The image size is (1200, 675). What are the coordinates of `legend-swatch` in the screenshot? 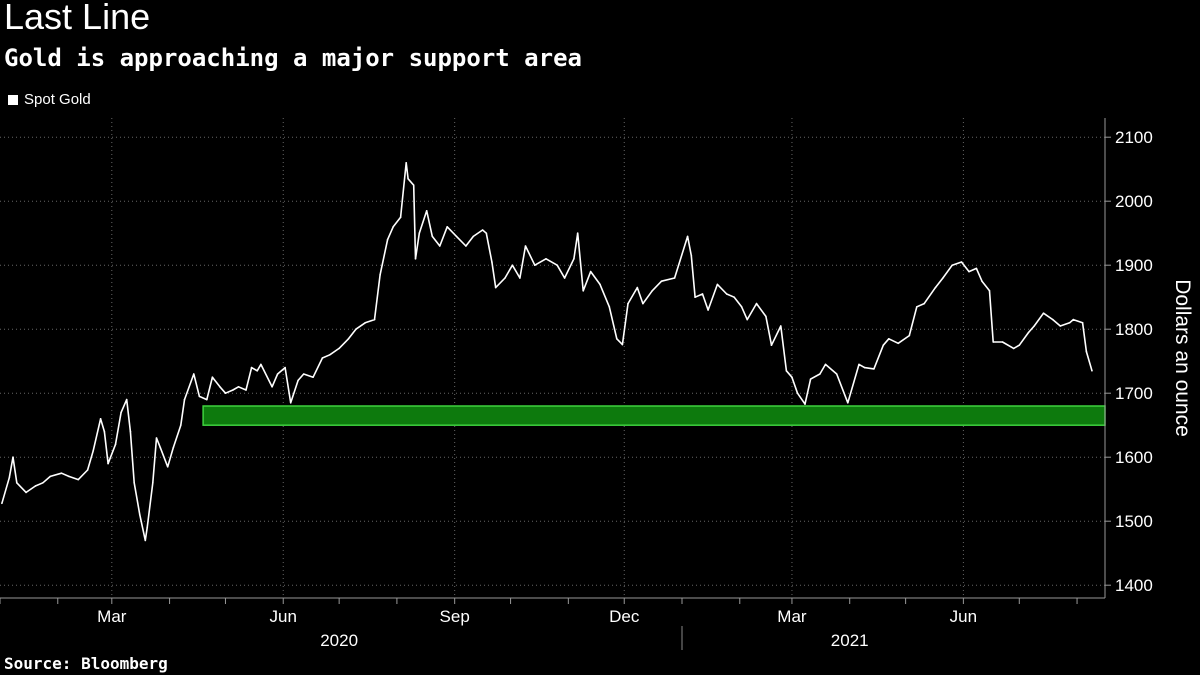 It's located at (13, 99).